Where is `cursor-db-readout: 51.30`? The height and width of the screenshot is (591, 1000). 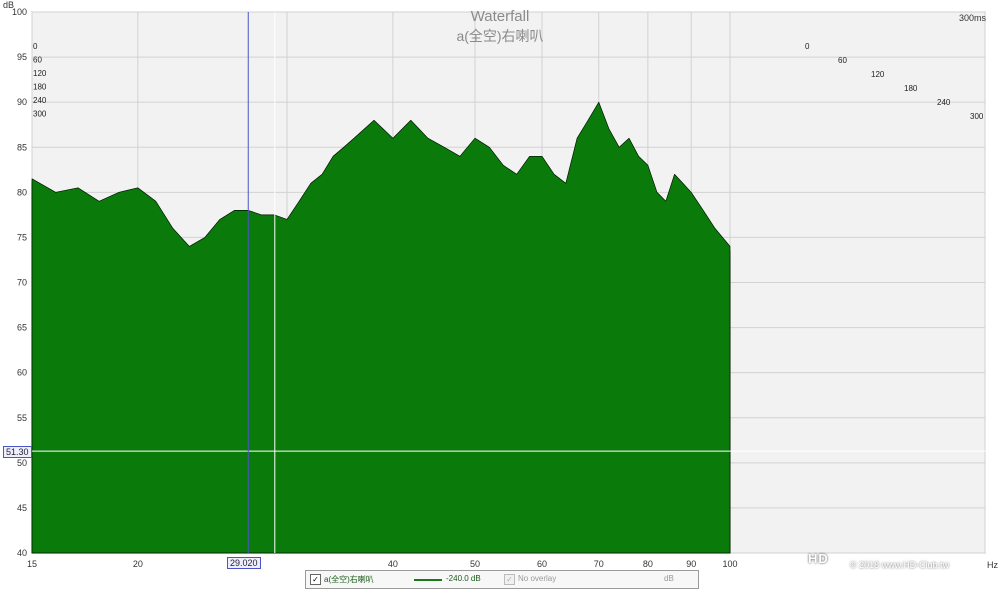 cursor-db-readout: 51.30 is located at coordinates (17, 452).